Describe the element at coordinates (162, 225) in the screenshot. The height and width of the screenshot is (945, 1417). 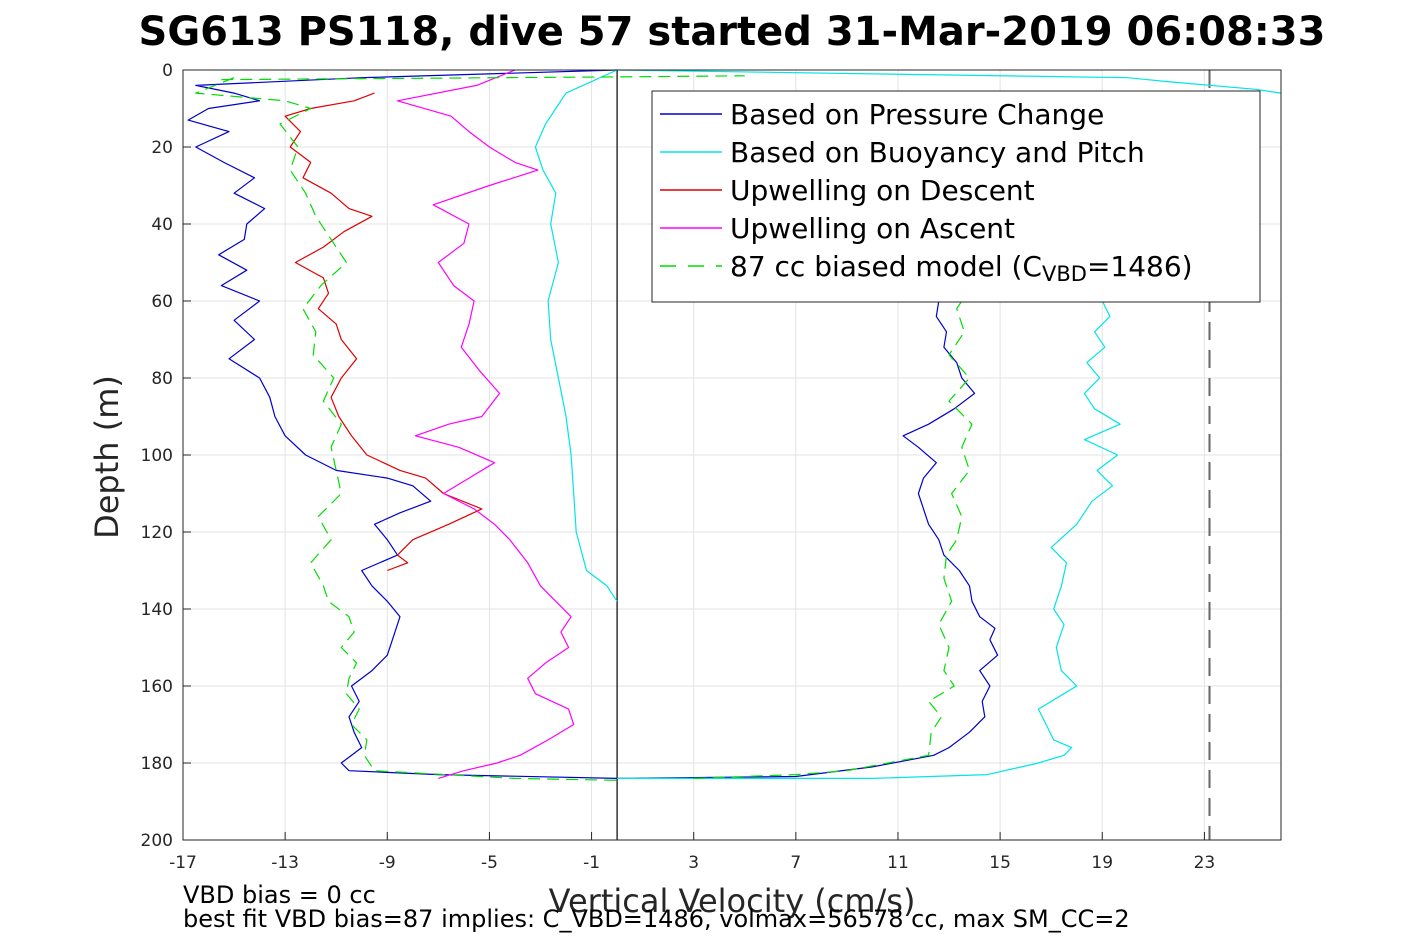
I see `y-tick-label: 40` at that location.